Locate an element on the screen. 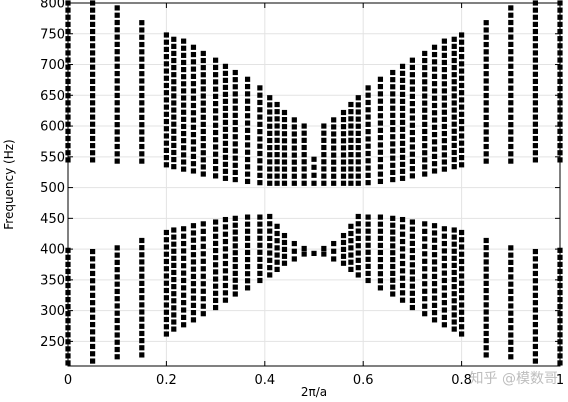 Image resolution: width=568 pixels, height=402 pixels. y-tick-label: 400 is located at coordinates (52, 250).